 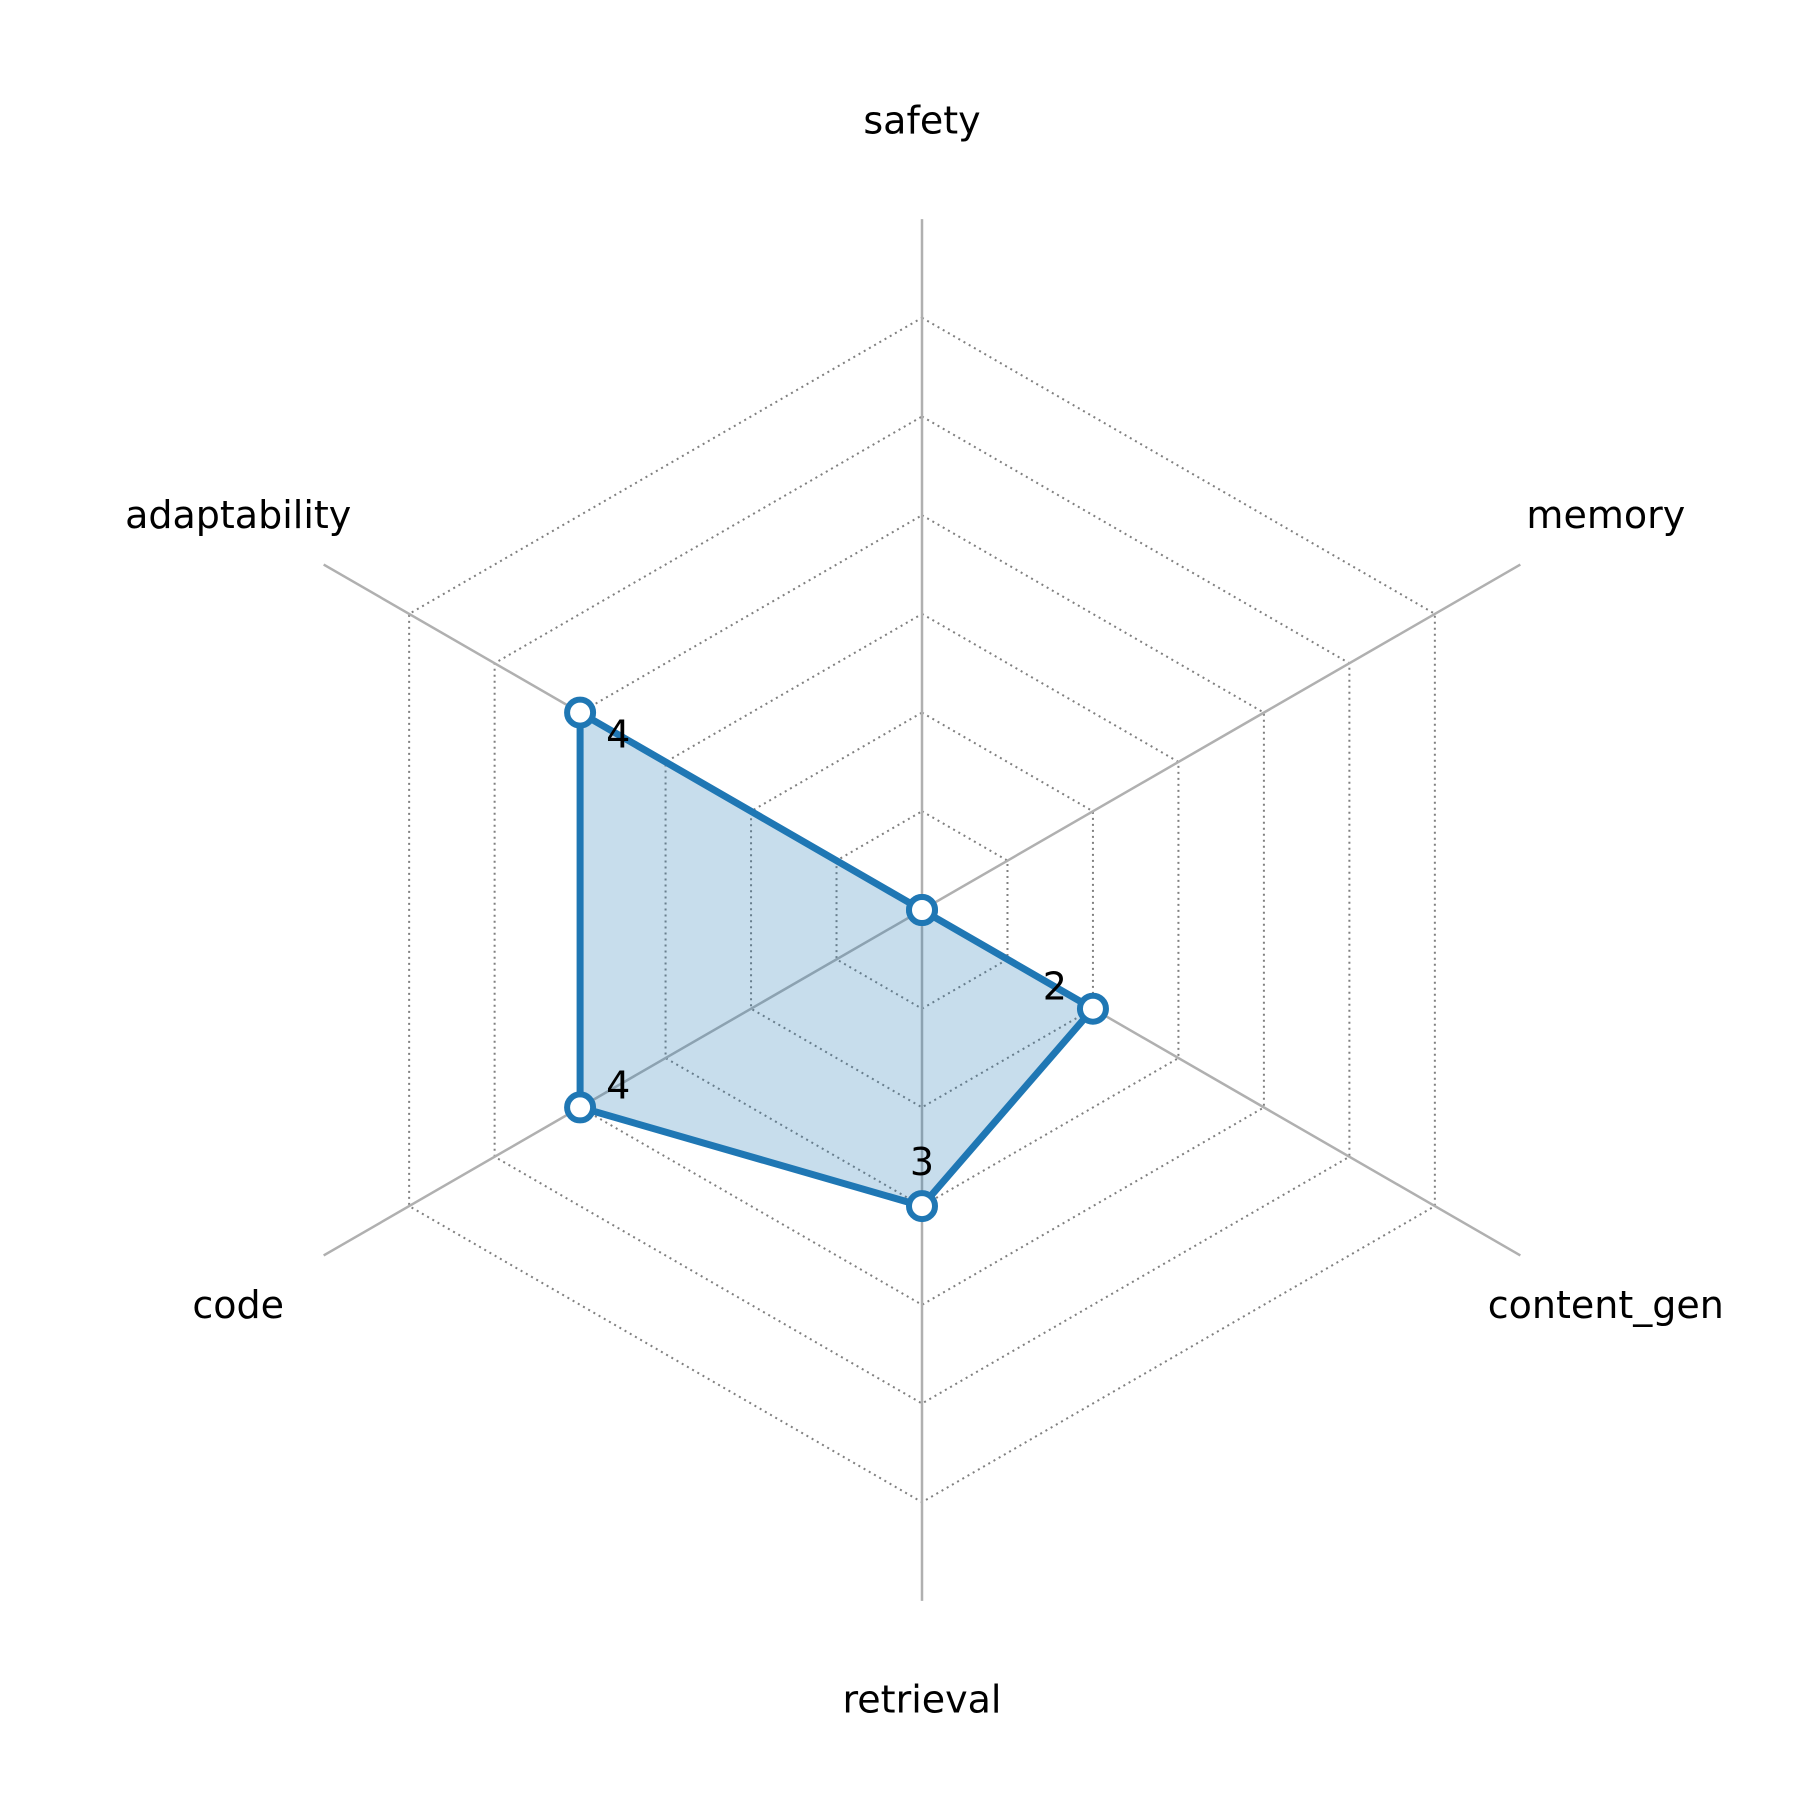 I want to click on axis-label-adaptability: adaptability, so click(x=238, y=515).